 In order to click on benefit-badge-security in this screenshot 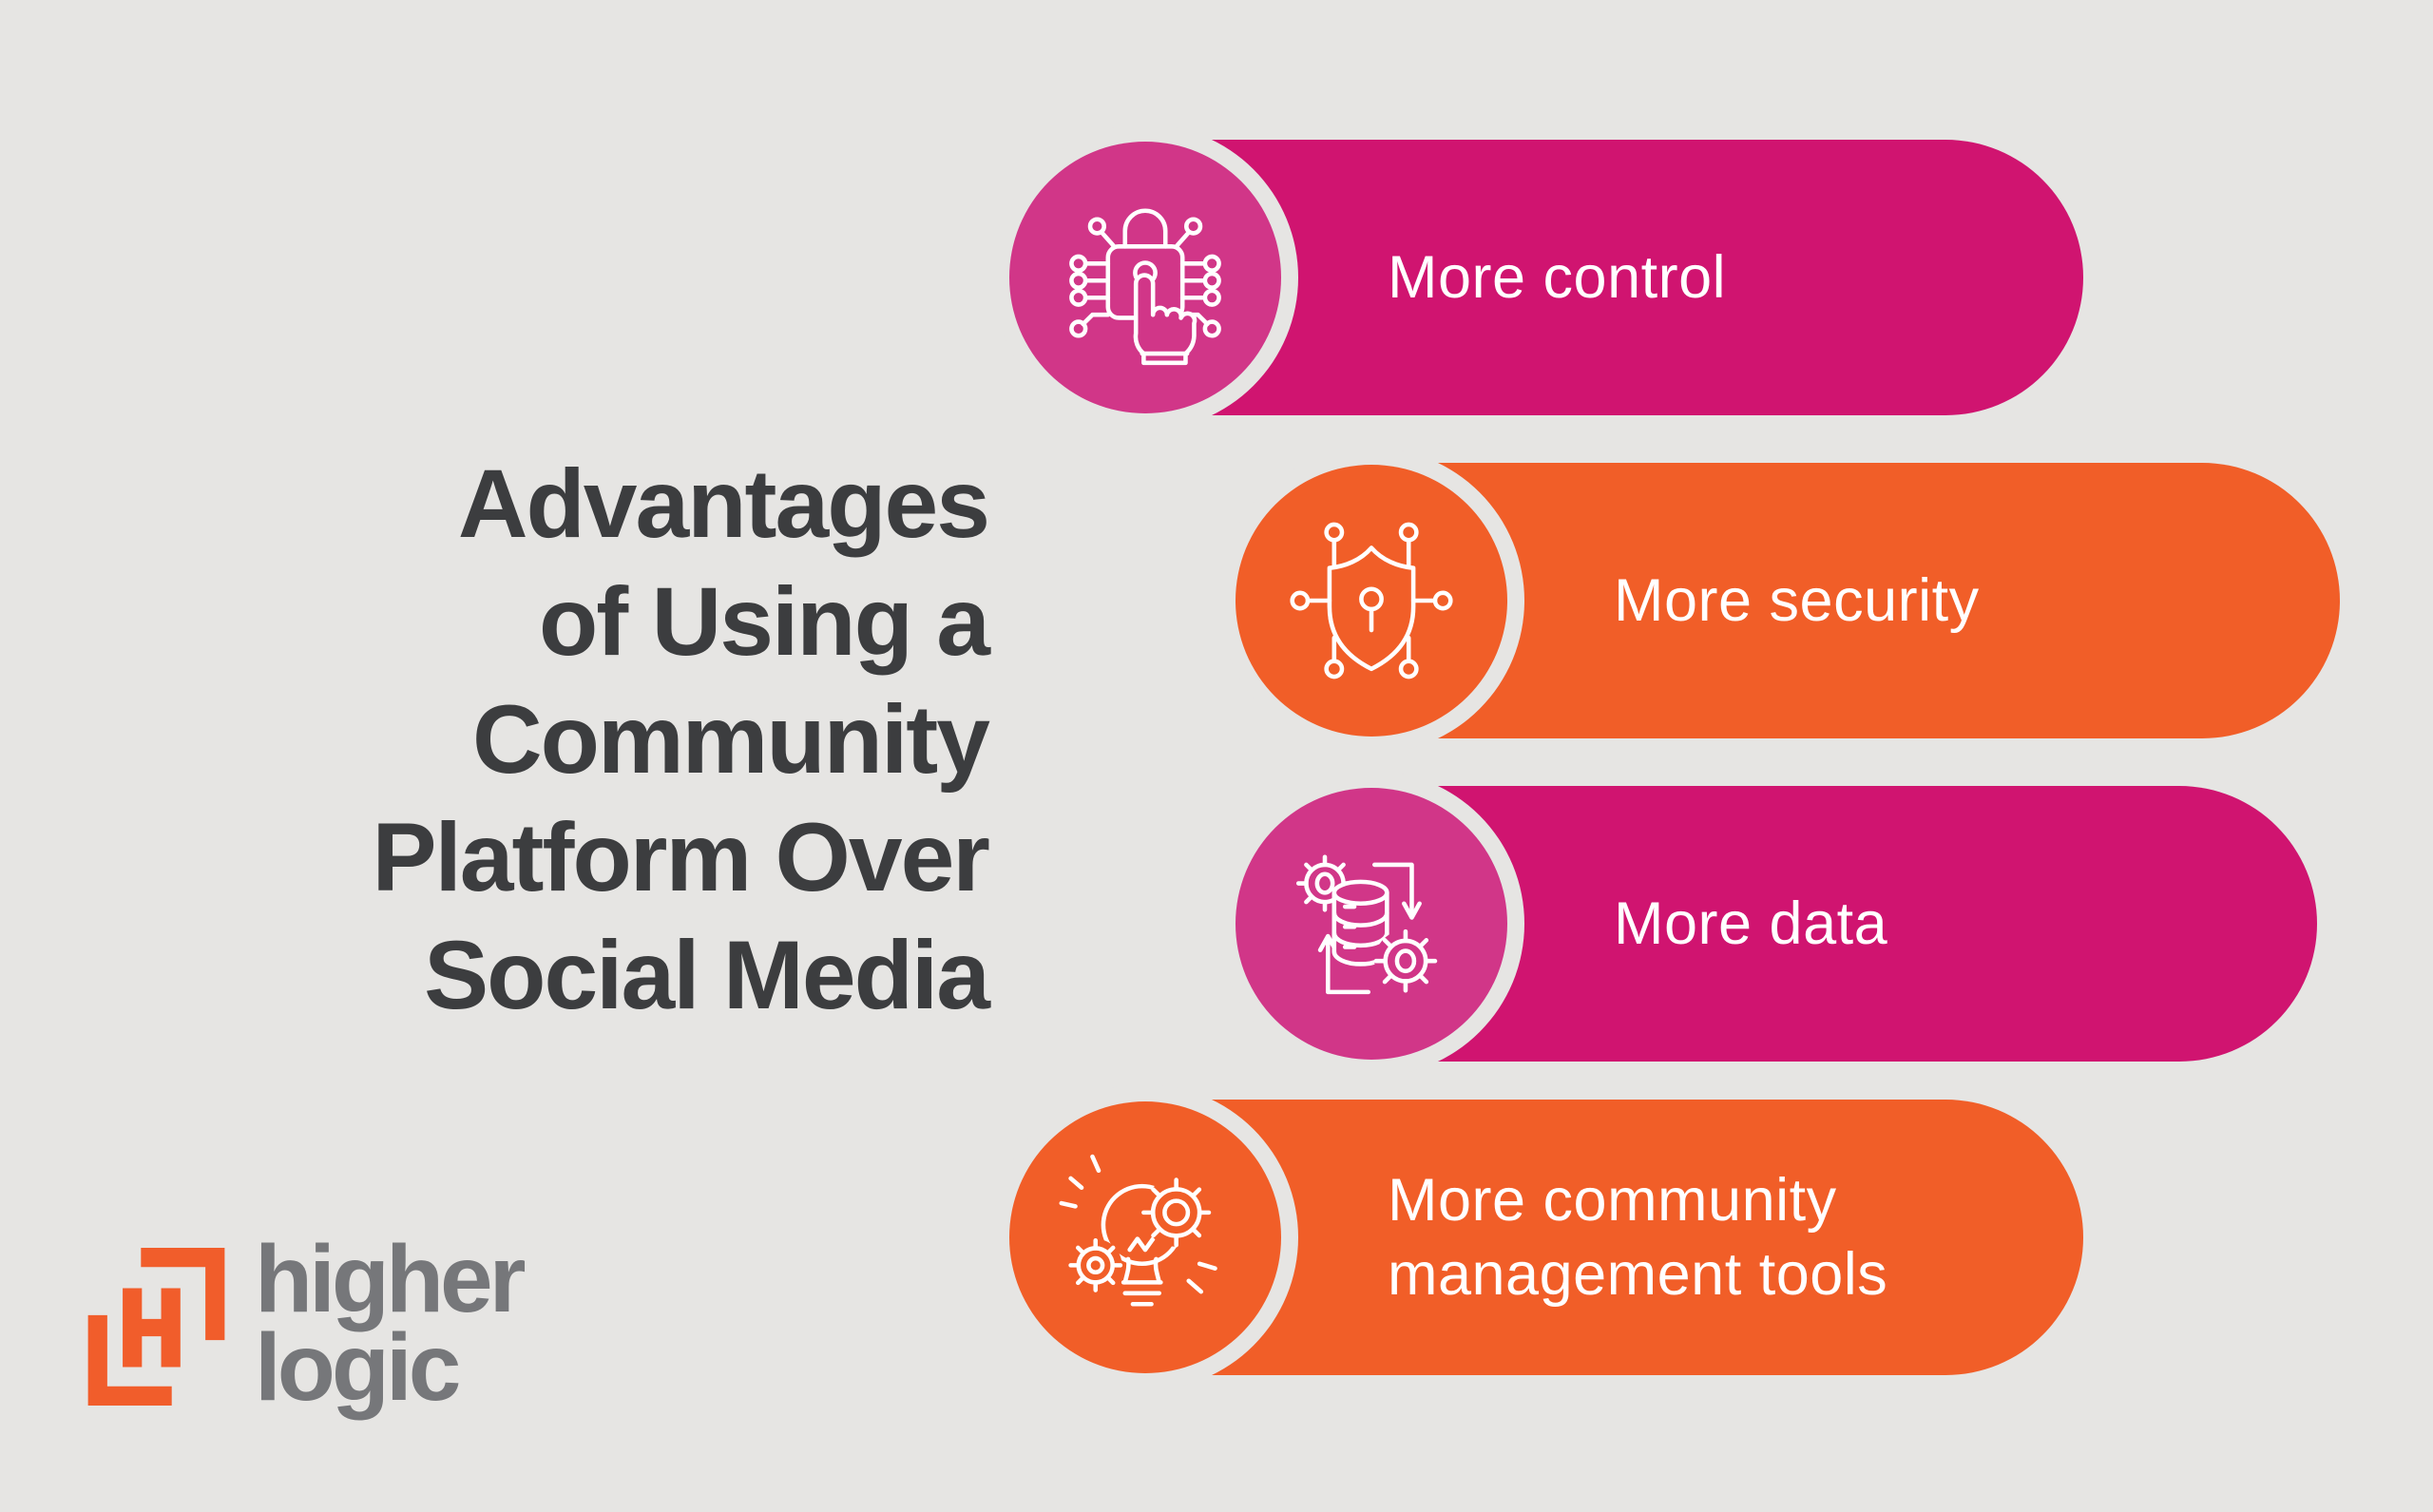, I will do `click(1371, 601)`.